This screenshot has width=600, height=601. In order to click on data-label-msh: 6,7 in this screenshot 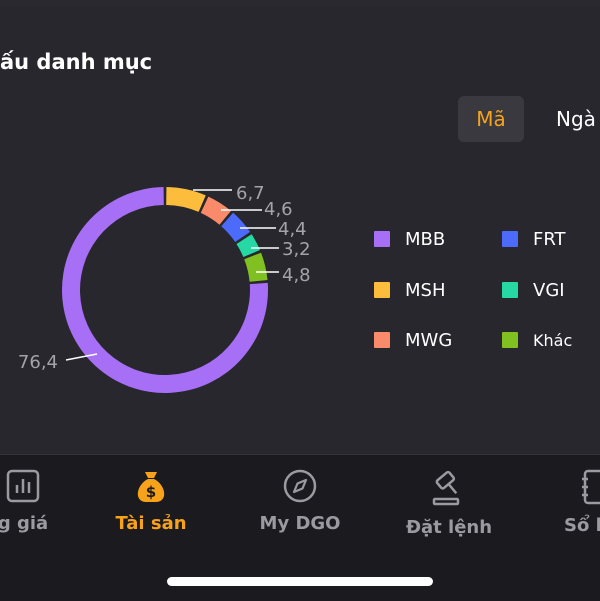, I will do `click(250, 193)`.